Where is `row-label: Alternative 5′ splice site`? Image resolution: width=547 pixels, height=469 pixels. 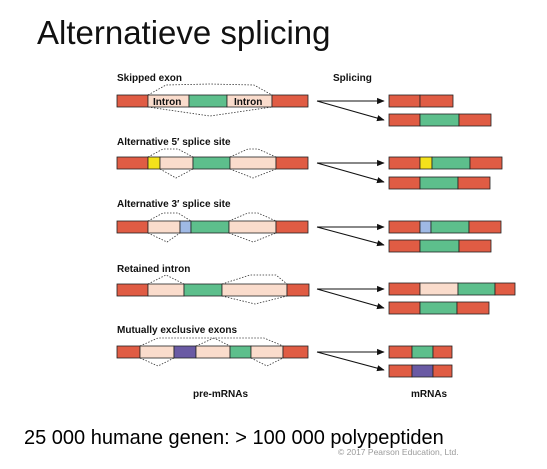 row-label: Alternative 5′ splice site is located at coordinates (174, 142).